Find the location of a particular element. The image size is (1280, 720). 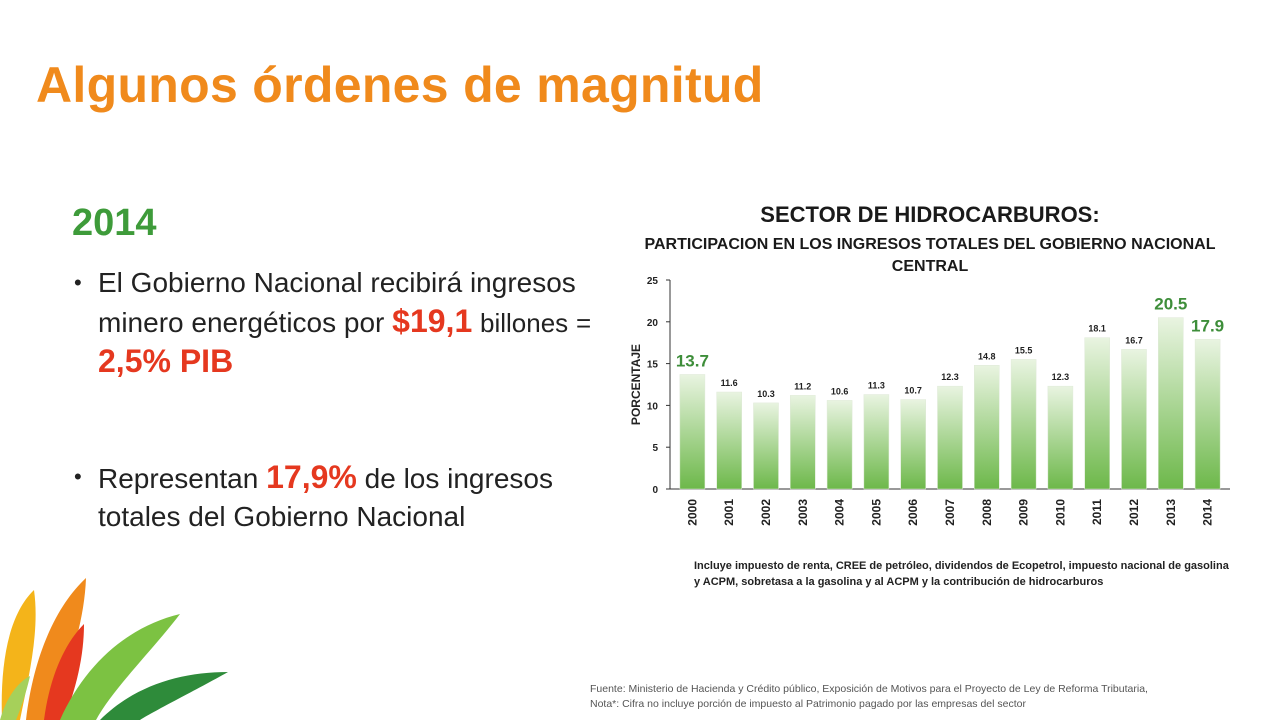

x-tick-label: 2012 is located at coordinates (1134, 512).